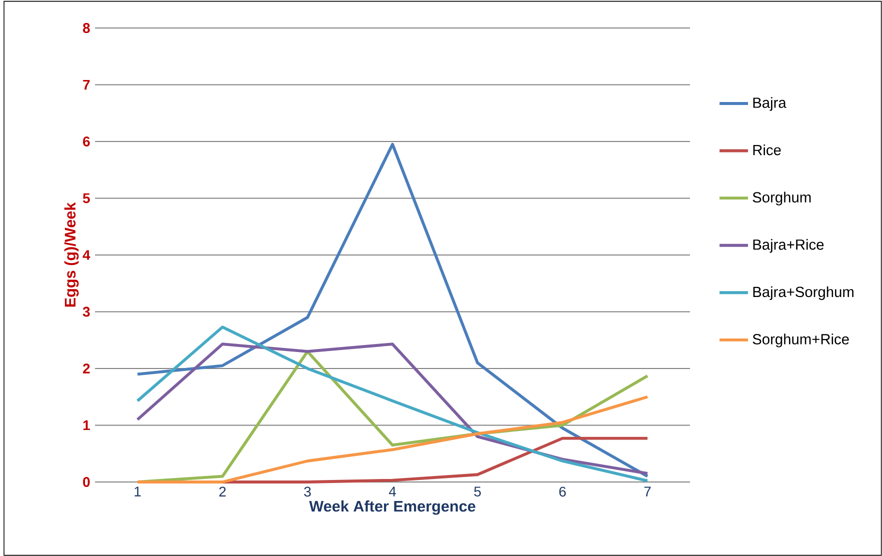 The image size is (882, 556). Describe the element at coordinates (769, 104) in the screenshot. I see `legend-label: Bajra` at that location.